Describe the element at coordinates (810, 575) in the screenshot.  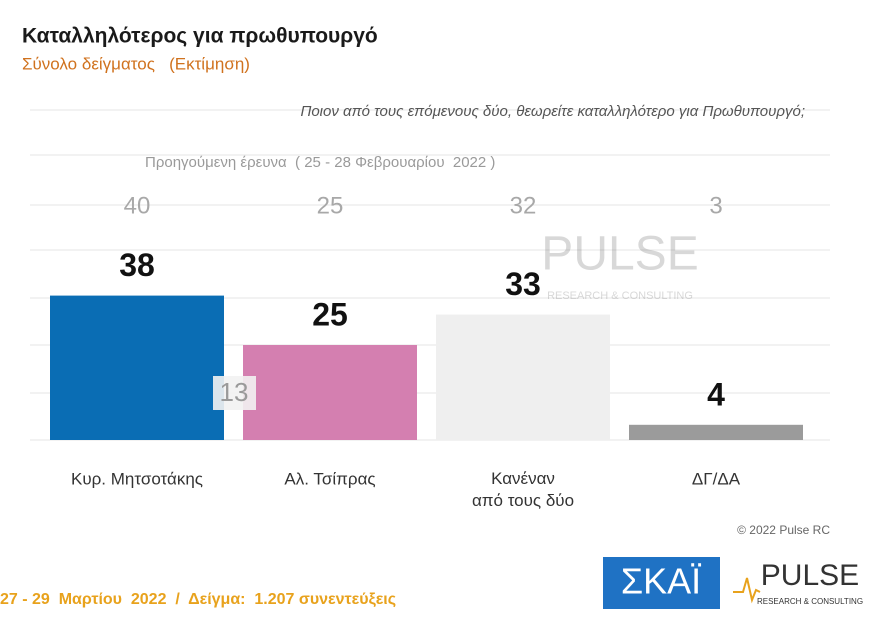
I see `pulse-logo: PULSE` at that location.